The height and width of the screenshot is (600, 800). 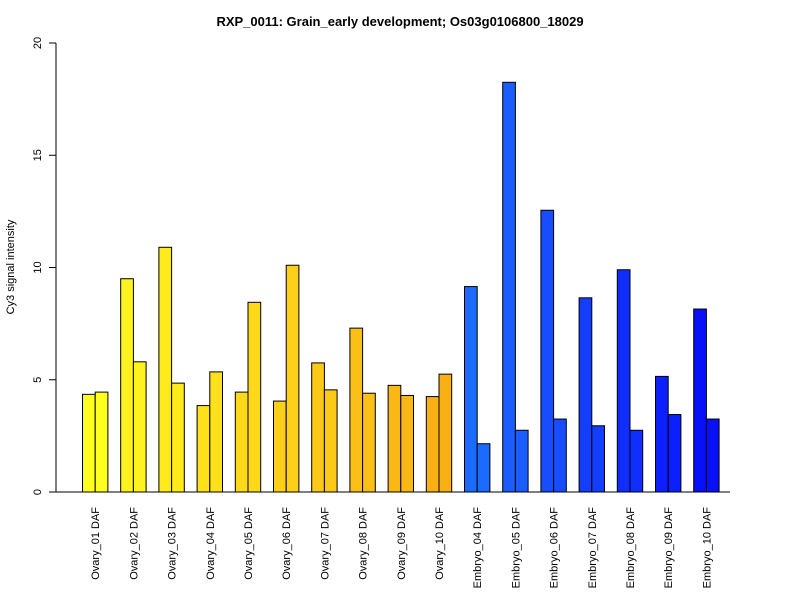 I want to click on x-tick-label: Ovary_08 DAF, so click(x=364, y=543).